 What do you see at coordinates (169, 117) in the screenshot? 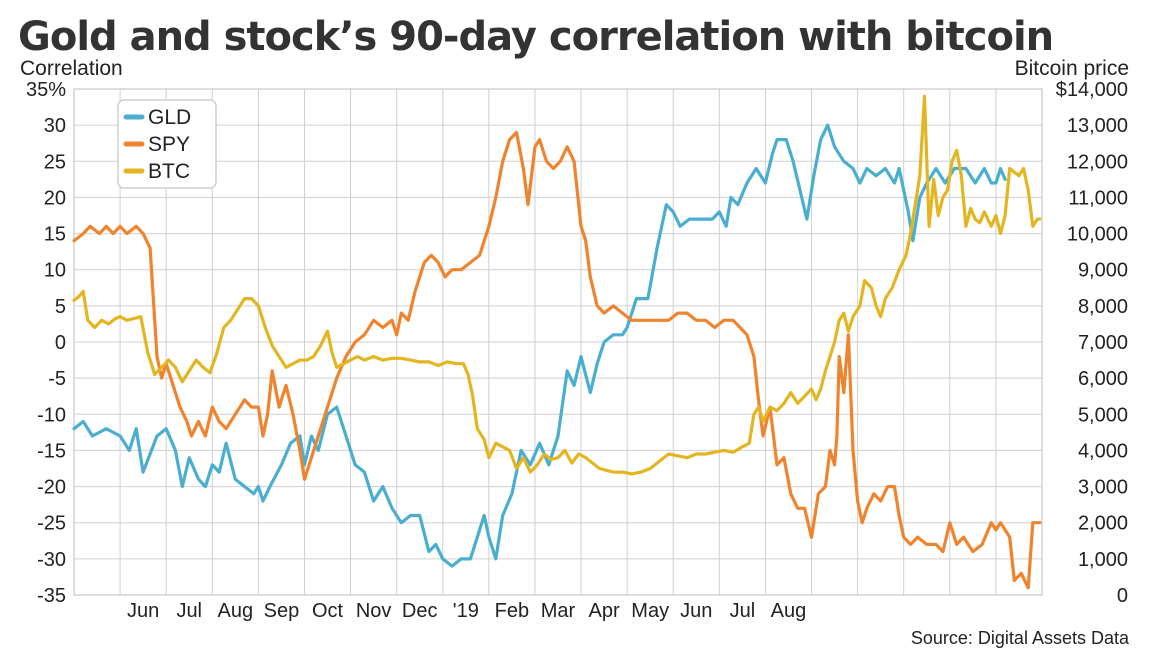
I see `legend-label-gld: GLD` at bounding box center [169, 117].